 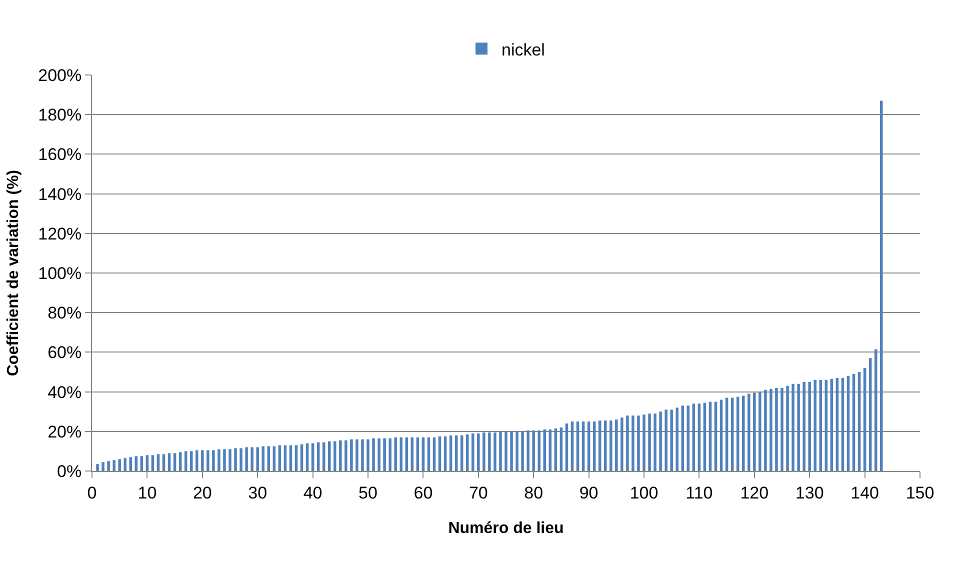 I want to click on x-tick-label: 60, so click(x=423, y=492).